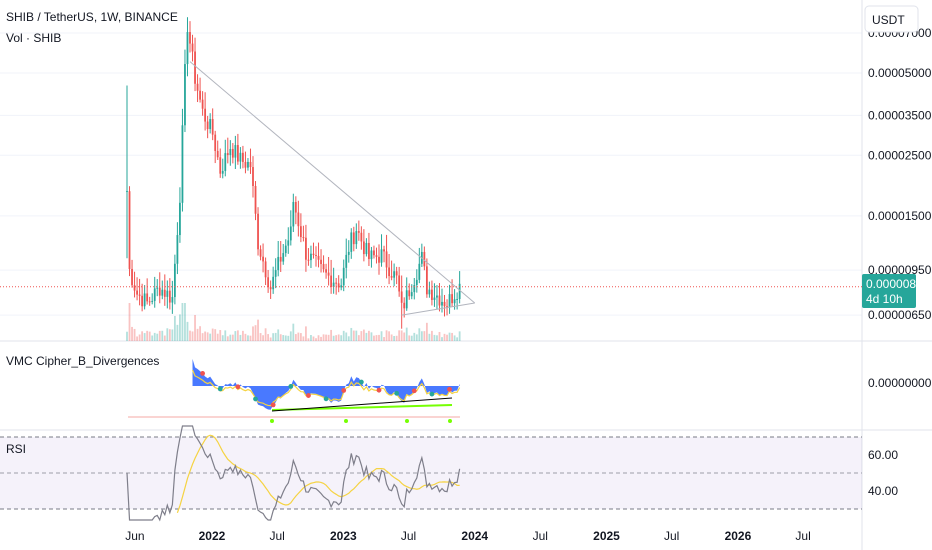 This screenshot has height=550, width=932. What do you see at coordinates (16, 449) in the screenshot?
I see `rsi-legend: RSI` at bounding box center [16, 449].